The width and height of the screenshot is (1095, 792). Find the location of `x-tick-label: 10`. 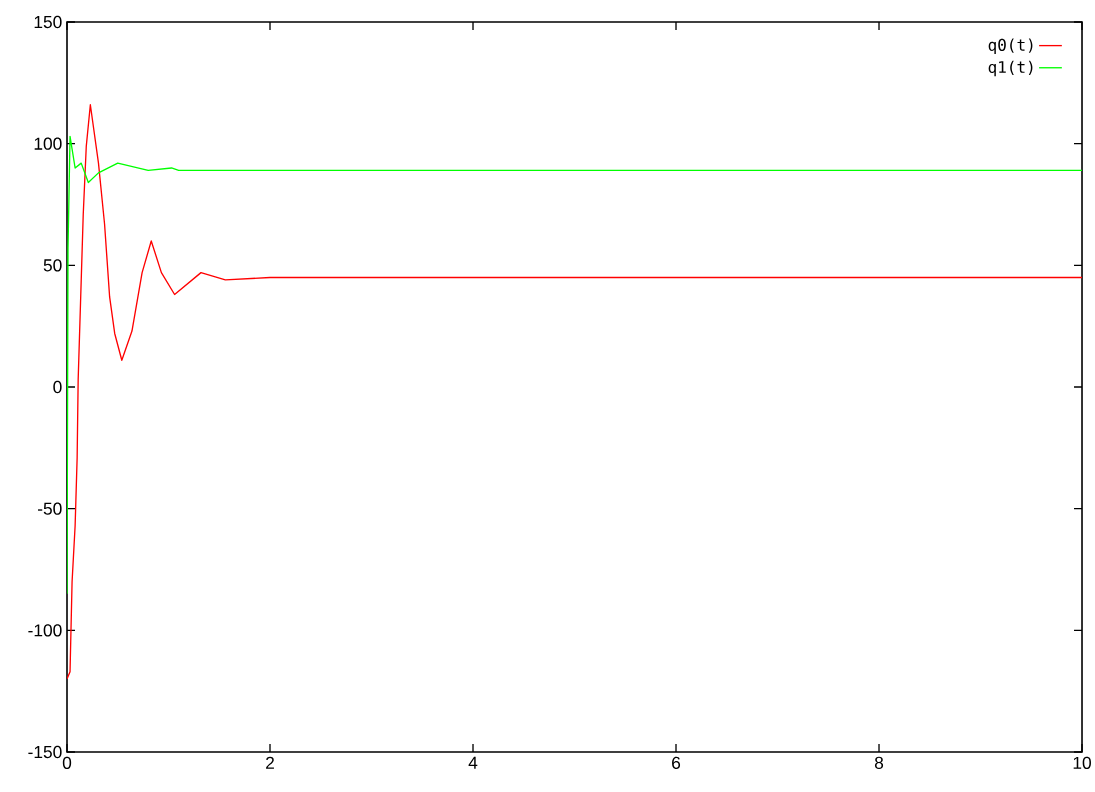

x-tick-label: 10 is located at coordinates (1082, 762).